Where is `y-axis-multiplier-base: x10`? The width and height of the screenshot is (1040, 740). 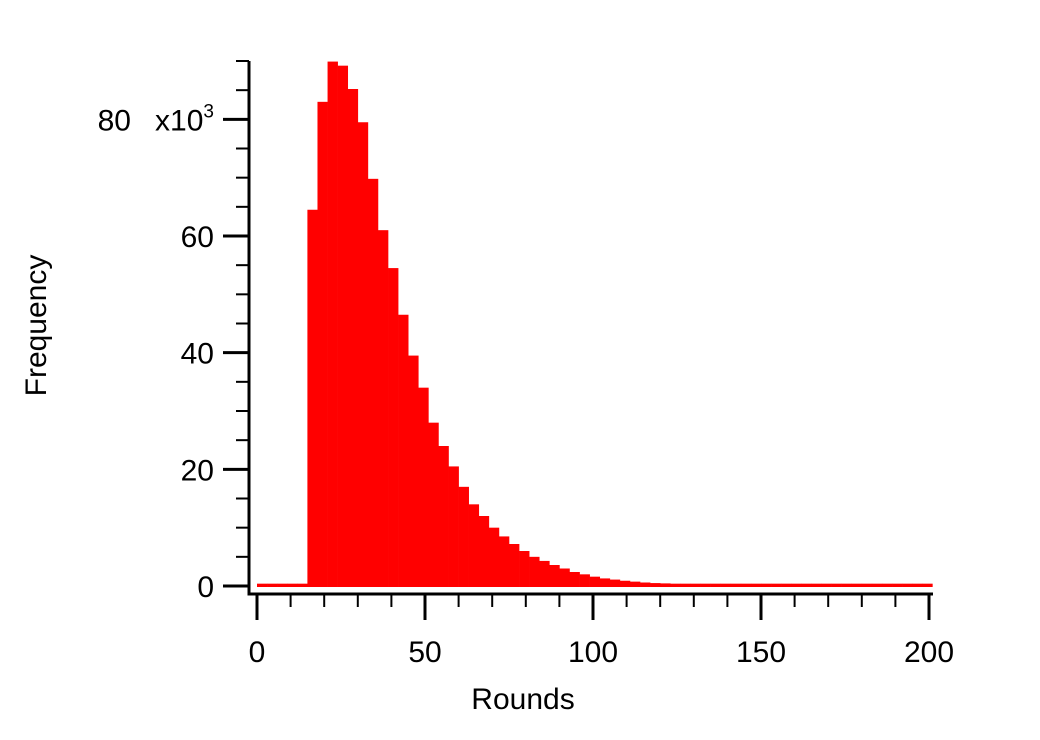
y-axis-multiplier-base: x10 is located at coordinates (179, 120).